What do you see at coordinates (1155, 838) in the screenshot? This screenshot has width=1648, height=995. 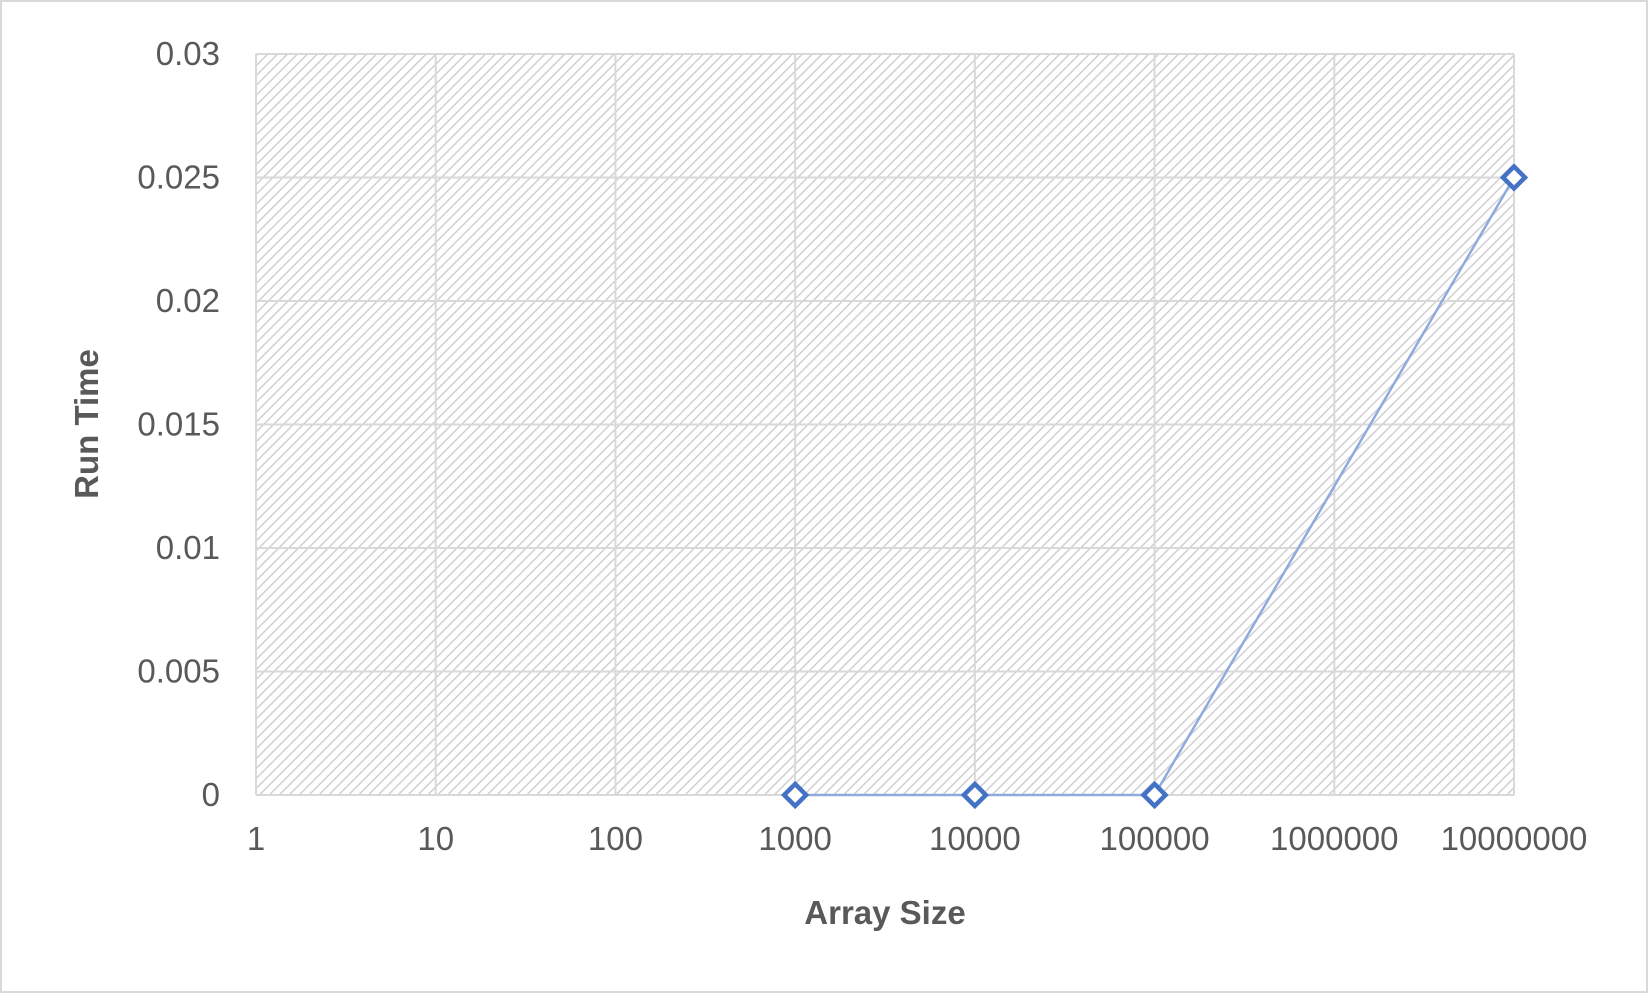 I see `x-tick-label: 100000` at bounding box center [1155, 838].